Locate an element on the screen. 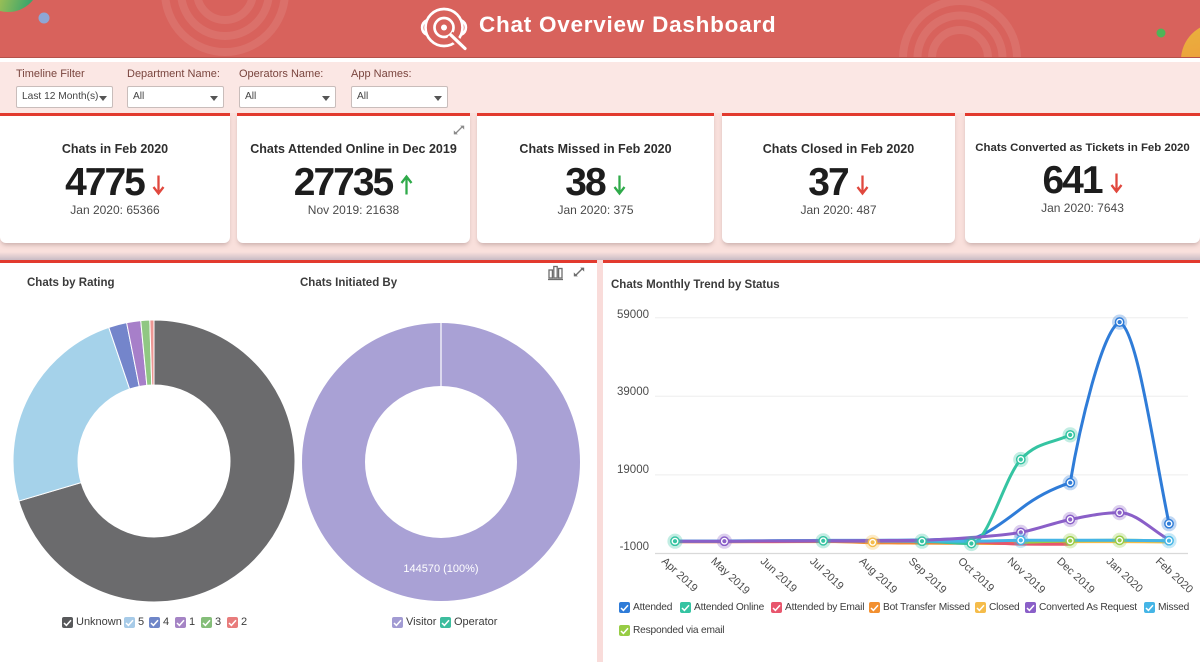 This screenshot has height=662, width=1200. svg-text: Jan 2020 is located at coordinates (1124, 575).